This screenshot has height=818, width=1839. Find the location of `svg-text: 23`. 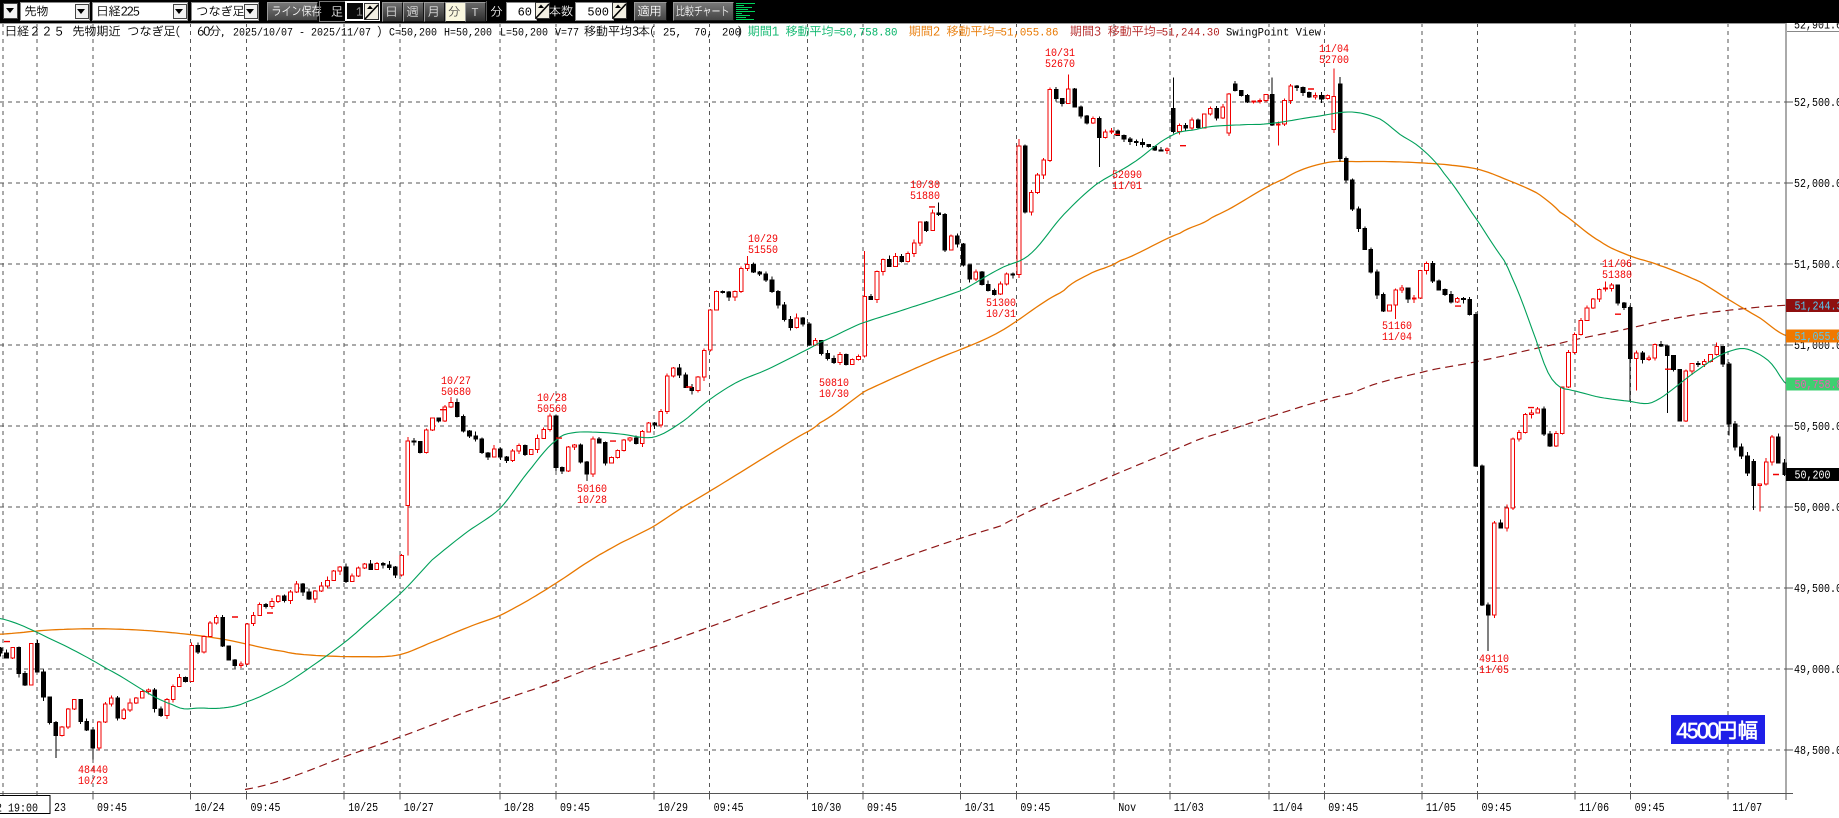

svg-text: 23 is located at coordinates (60, 808).